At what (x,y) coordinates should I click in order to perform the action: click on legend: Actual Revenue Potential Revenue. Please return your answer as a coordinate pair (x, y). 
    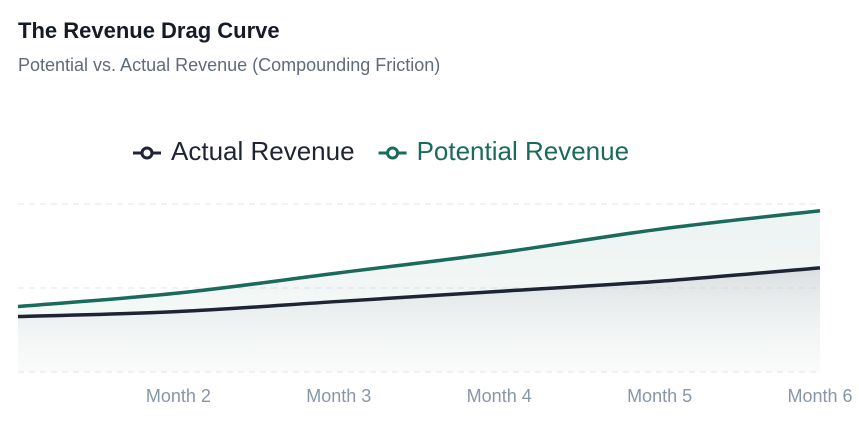
    Looking at the image, I should click on (381, 151).